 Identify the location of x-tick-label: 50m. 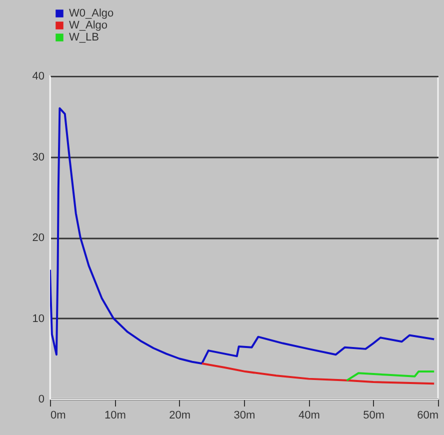
(374, 416).